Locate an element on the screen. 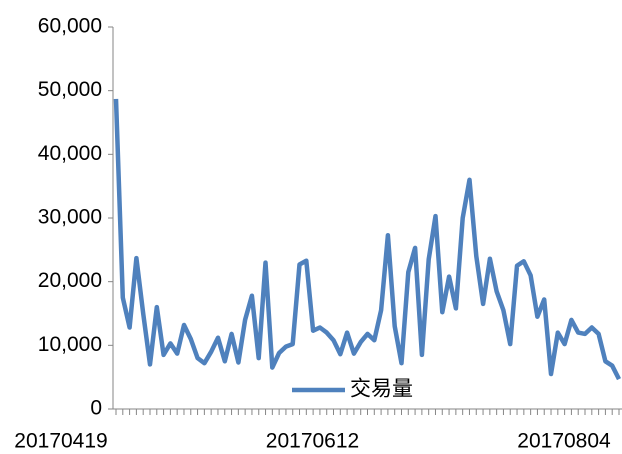 The height and width of the screenshot is (454, 622). y-tick-label: 60,000 is located at coordinates (70, 26).